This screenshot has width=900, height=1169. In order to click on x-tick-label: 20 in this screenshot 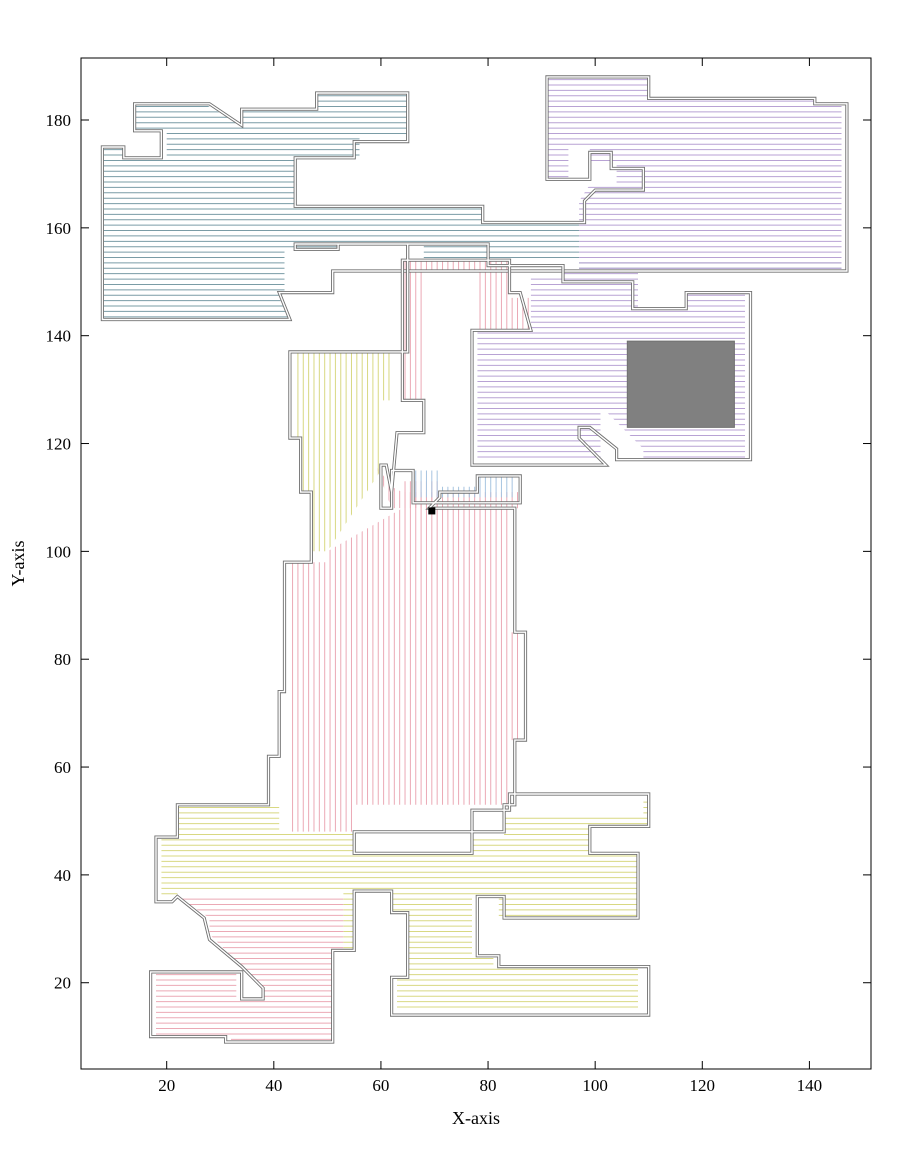, I will do `click(166, 1085)`.